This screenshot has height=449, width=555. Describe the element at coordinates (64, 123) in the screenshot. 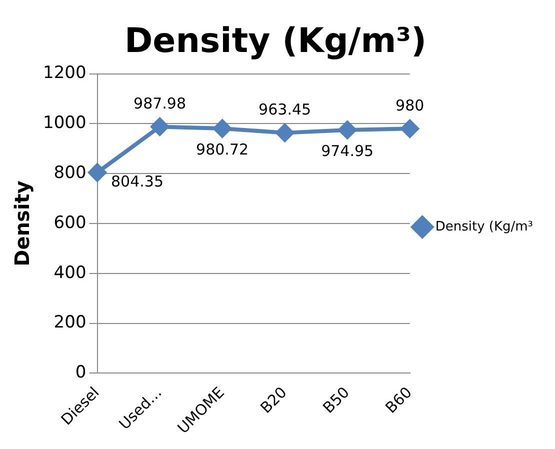

I see `y-tick-label: 1000` at that location.